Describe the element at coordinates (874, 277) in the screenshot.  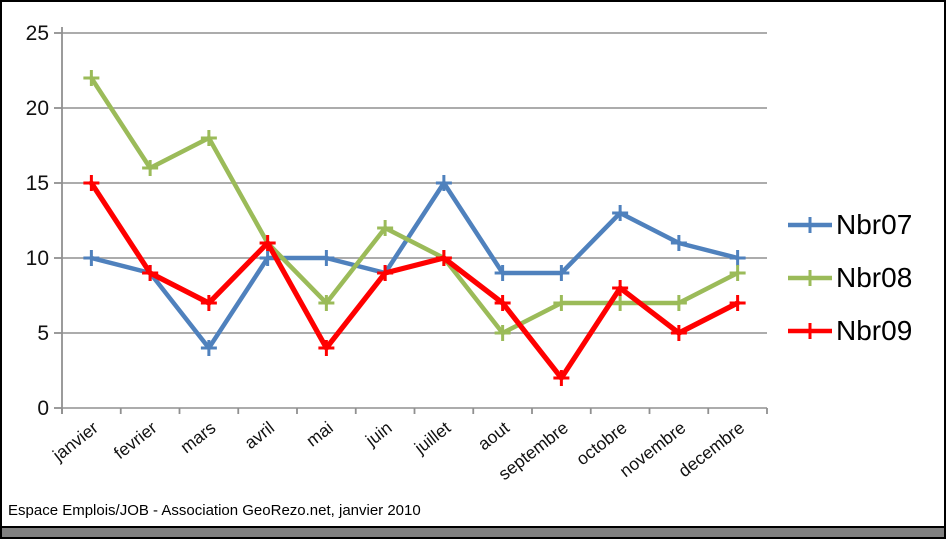
I see `legend-label-Nbr08: Nbr08` at that location.